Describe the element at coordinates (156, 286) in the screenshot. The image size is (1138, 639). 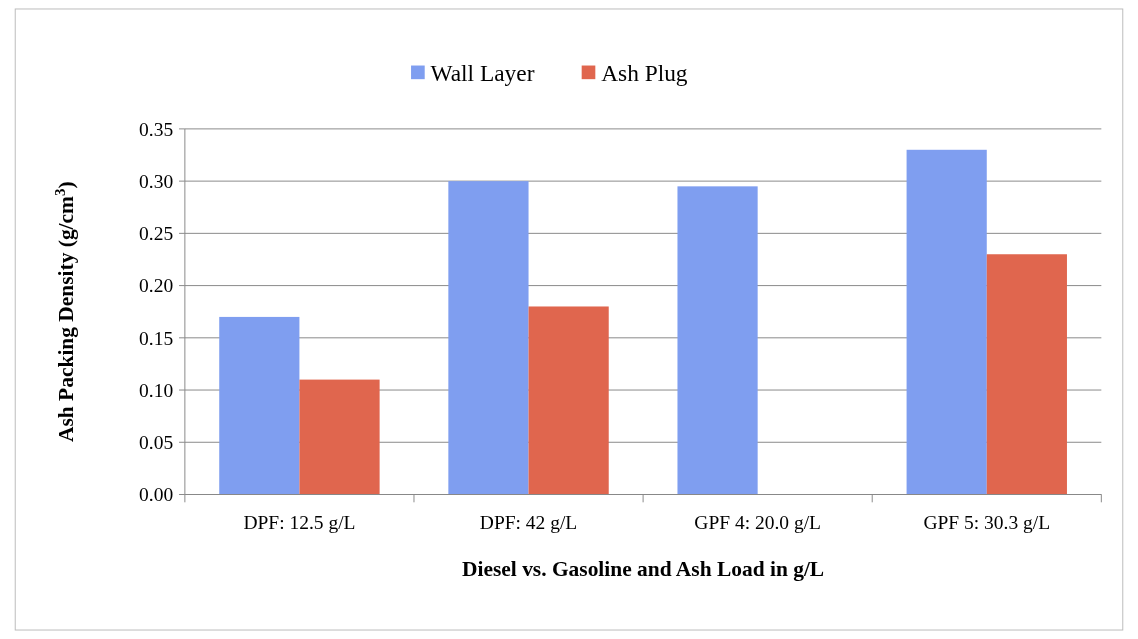
I see `y-tick-label: 0.20` at that location.